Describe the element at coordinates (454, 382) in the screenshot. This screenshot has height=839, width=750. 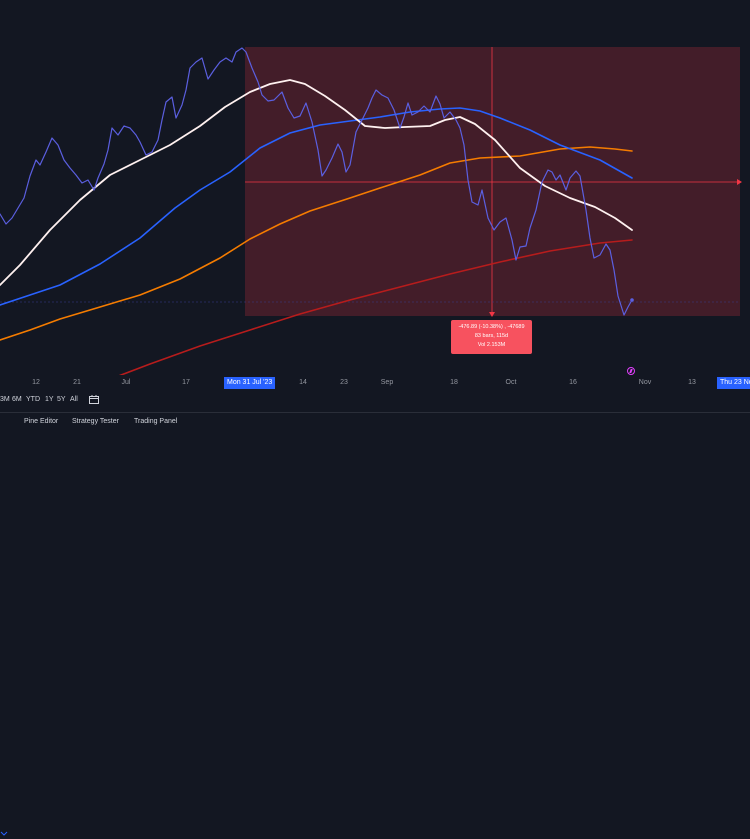
I see `time-tick: 18` at that location.